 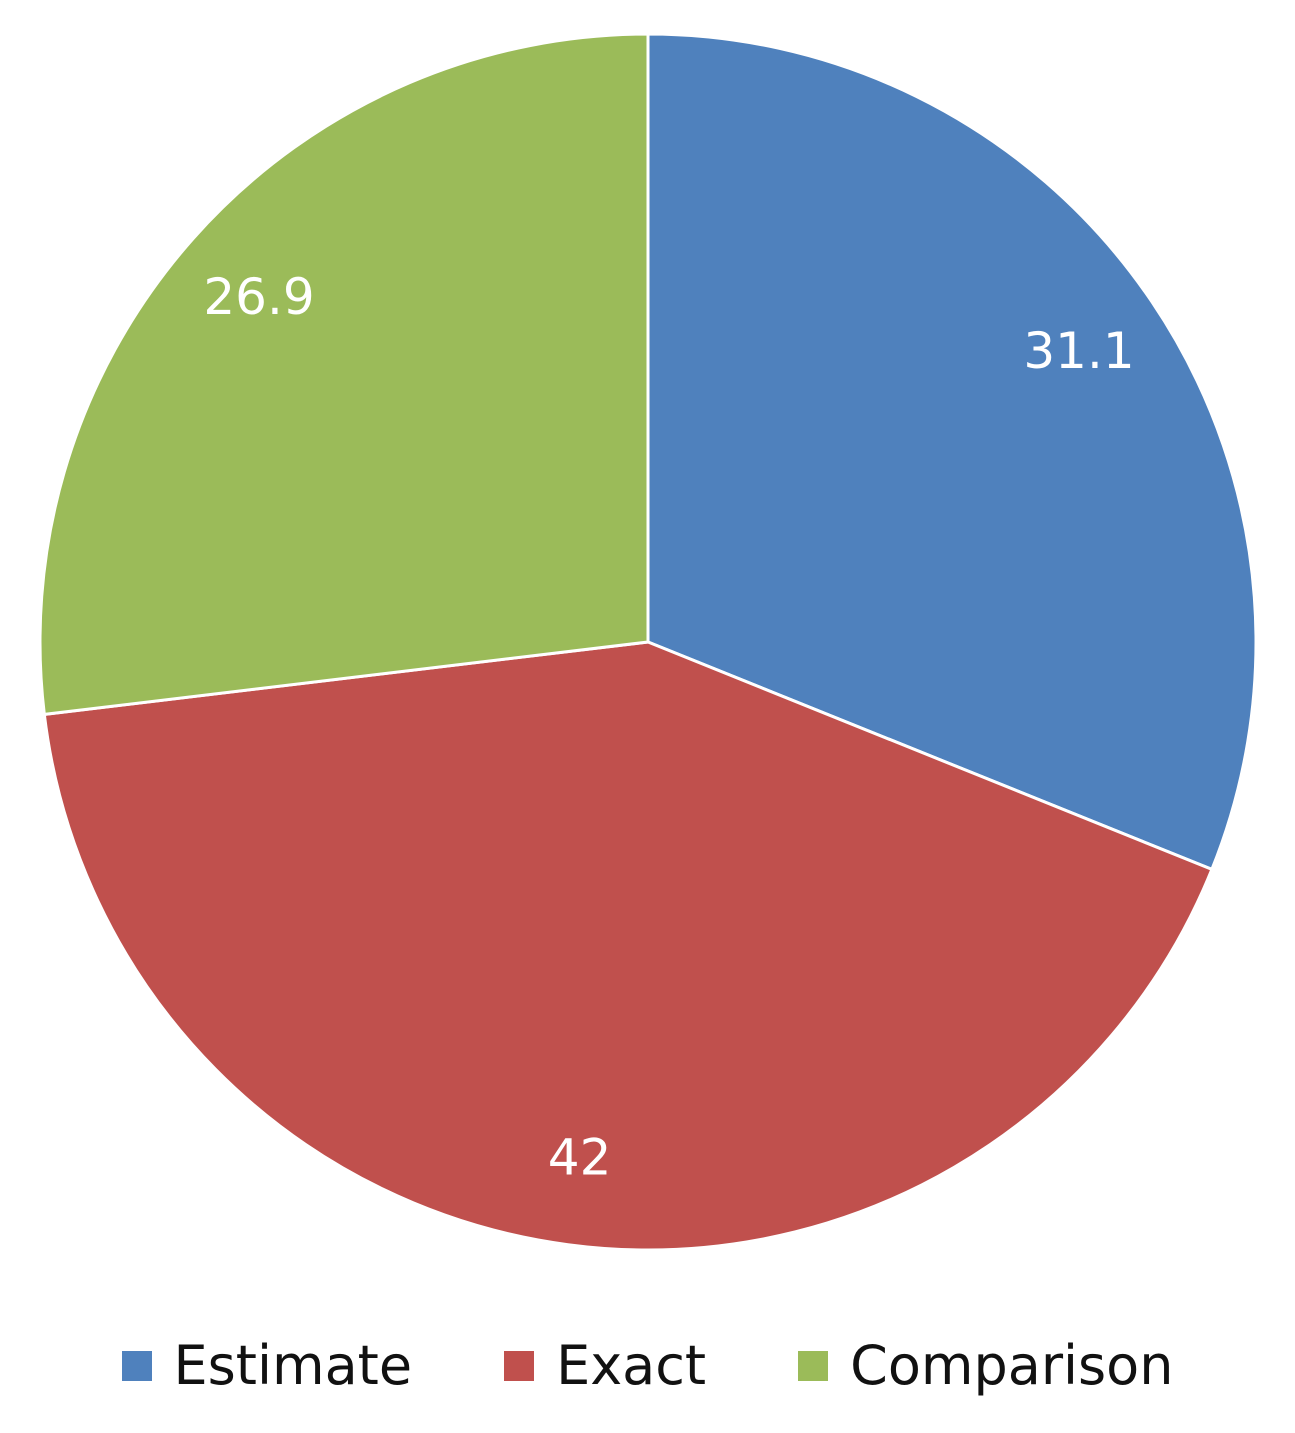 What do you see at coordinates (631, 1365) in the screenshot?
I see `legend-label-exact: Exact` at bounding box center [631, 1365].